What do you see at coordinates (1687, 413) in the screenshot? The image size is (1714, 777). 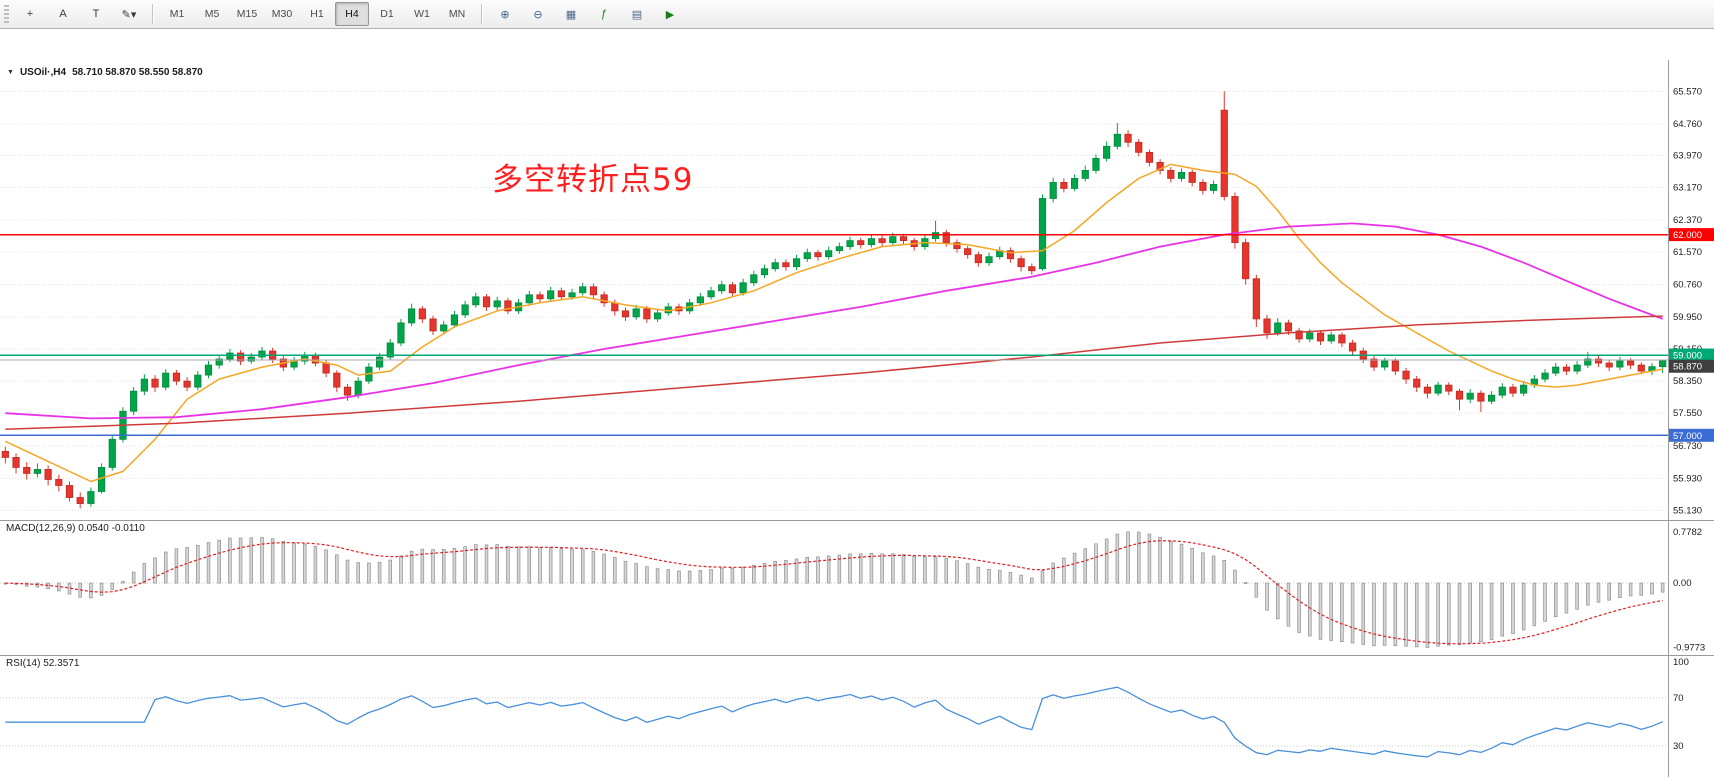 I see `price-tick-label: 57.550` at bounding box center [1687, 413].